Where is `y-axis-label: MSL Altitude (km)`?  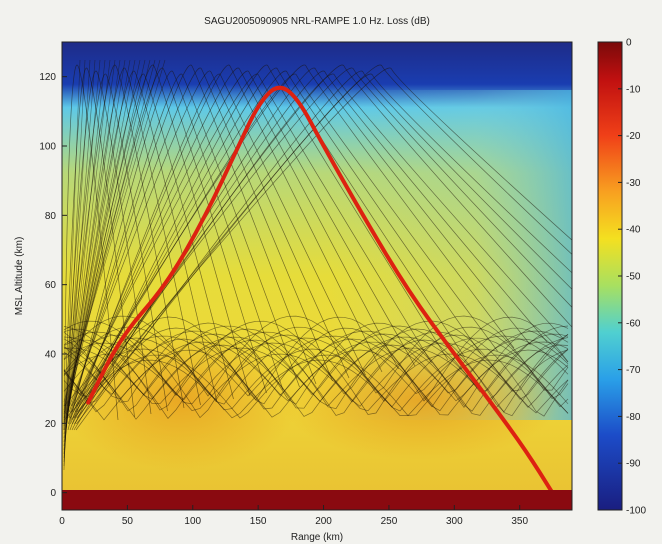
y-axis-label: MSL Altitude (km) is located at coordinates (19, 276).